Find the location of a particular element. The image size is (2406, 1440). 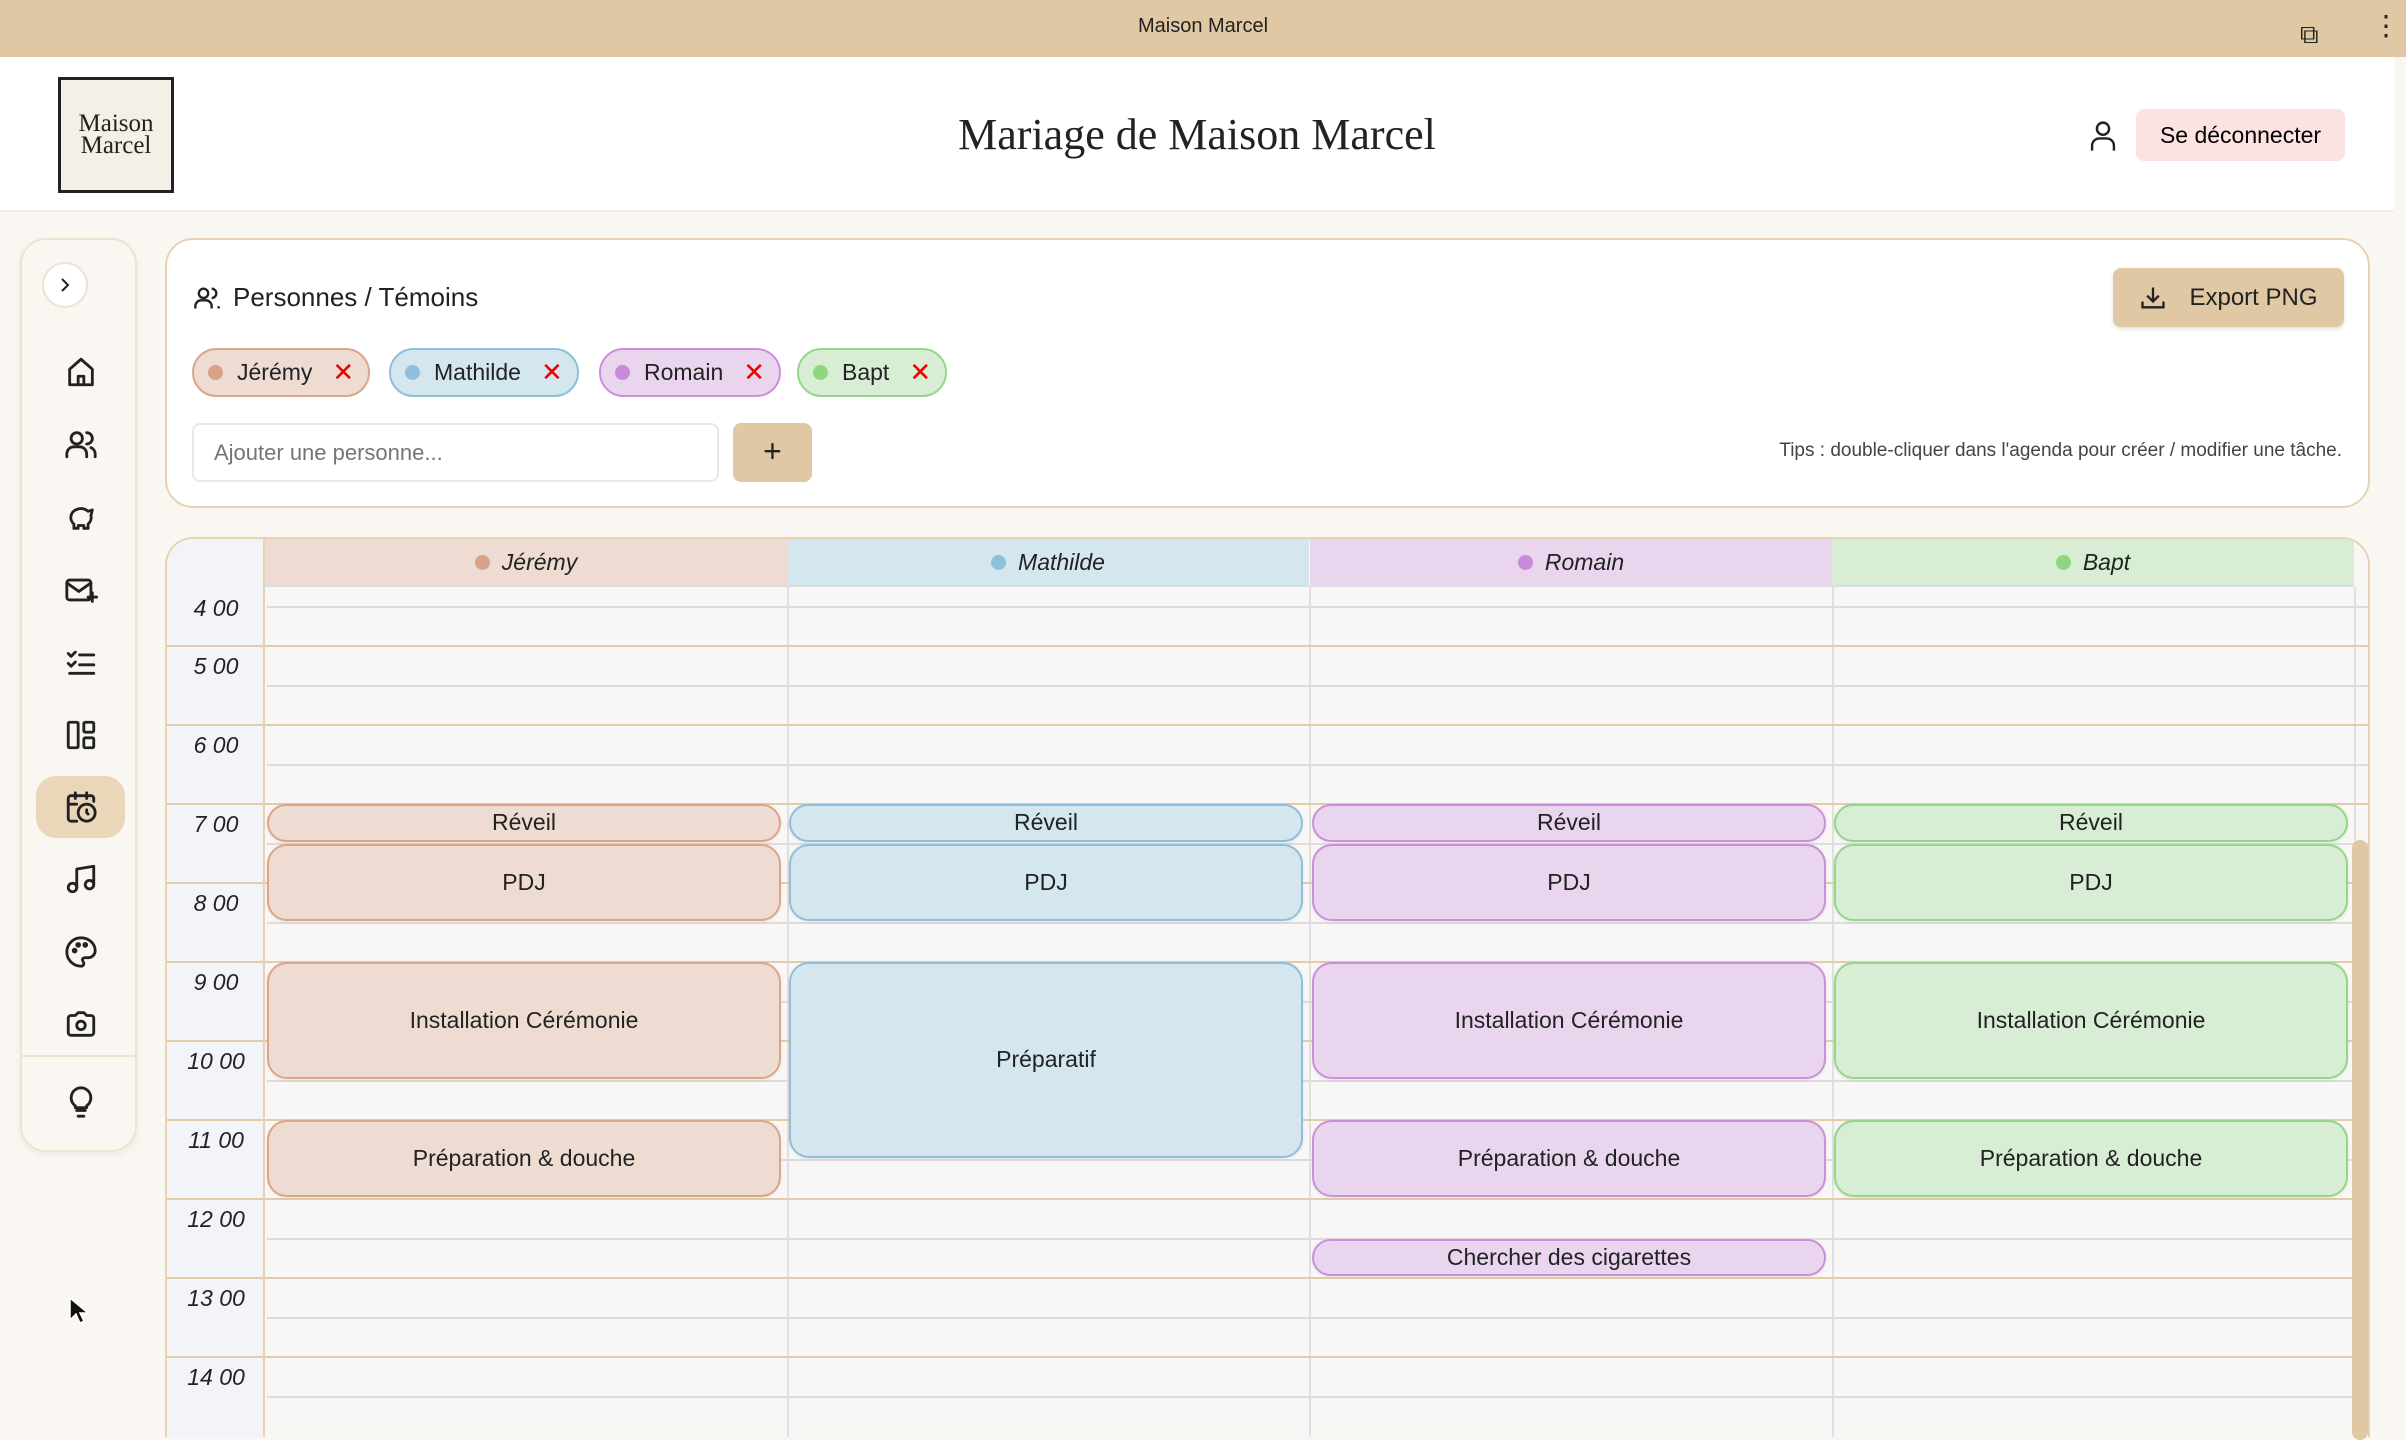

palette-icon is located at coordinates (80, 952).